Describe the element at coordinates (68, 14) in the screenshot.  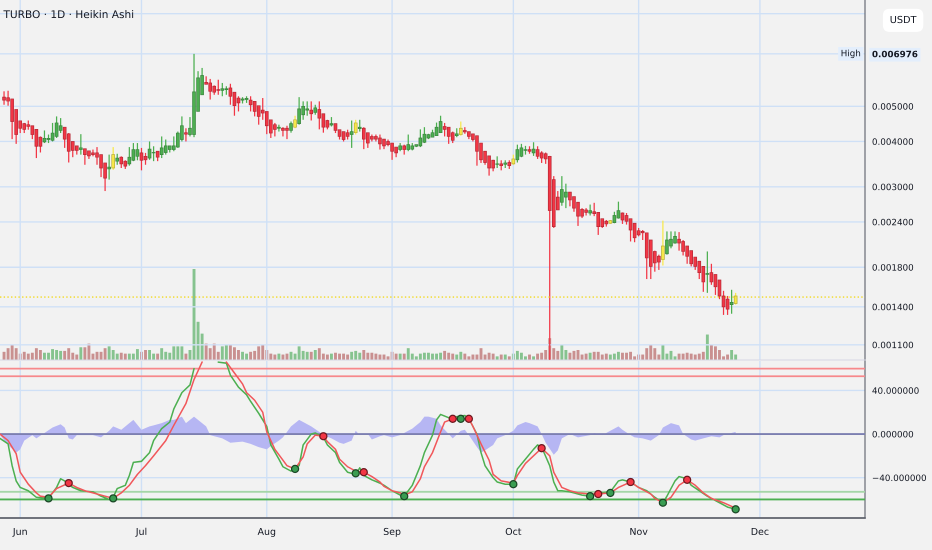
I see `text: TURBO · 1D · Heikin Ashi` at that location.